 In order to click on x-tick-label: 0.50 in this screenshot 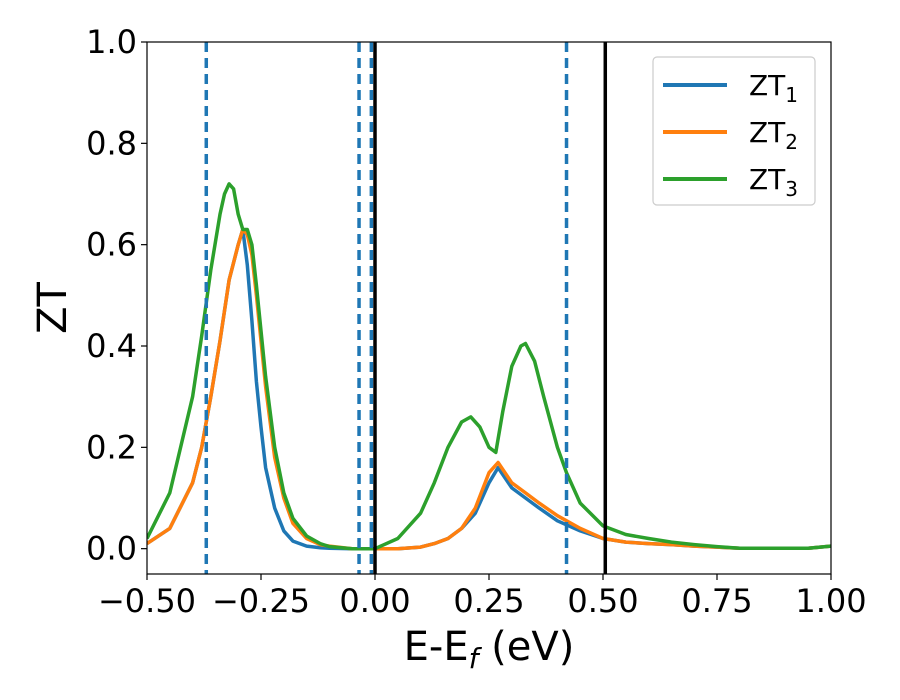, I will do `click(602, 601)`.